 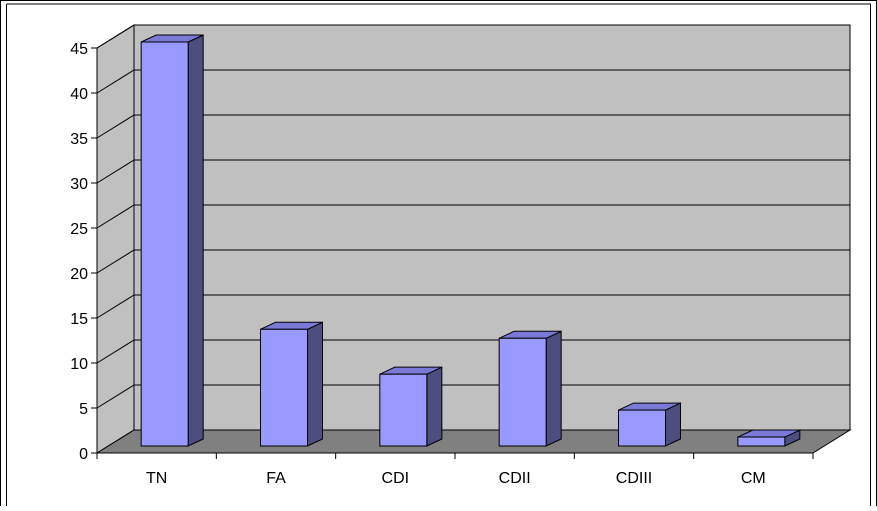 I want to click on y-axis: 0 5 10 15 20 25 30 35 40 45, so click(x=84, y=252).